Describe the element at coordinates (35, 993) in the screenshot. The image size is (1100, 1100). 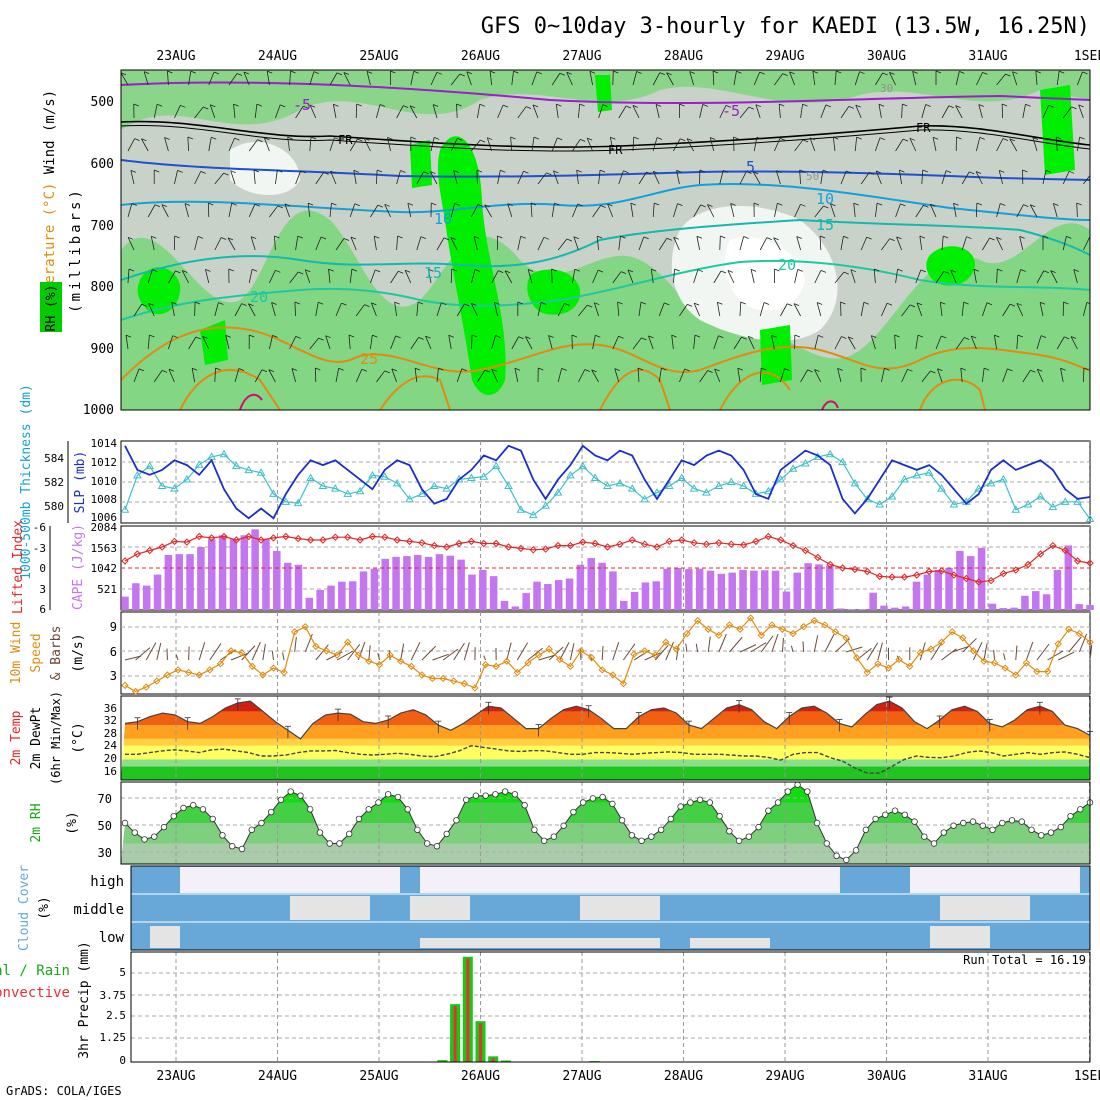
I see `ylabel-convective: Convective` at that location.